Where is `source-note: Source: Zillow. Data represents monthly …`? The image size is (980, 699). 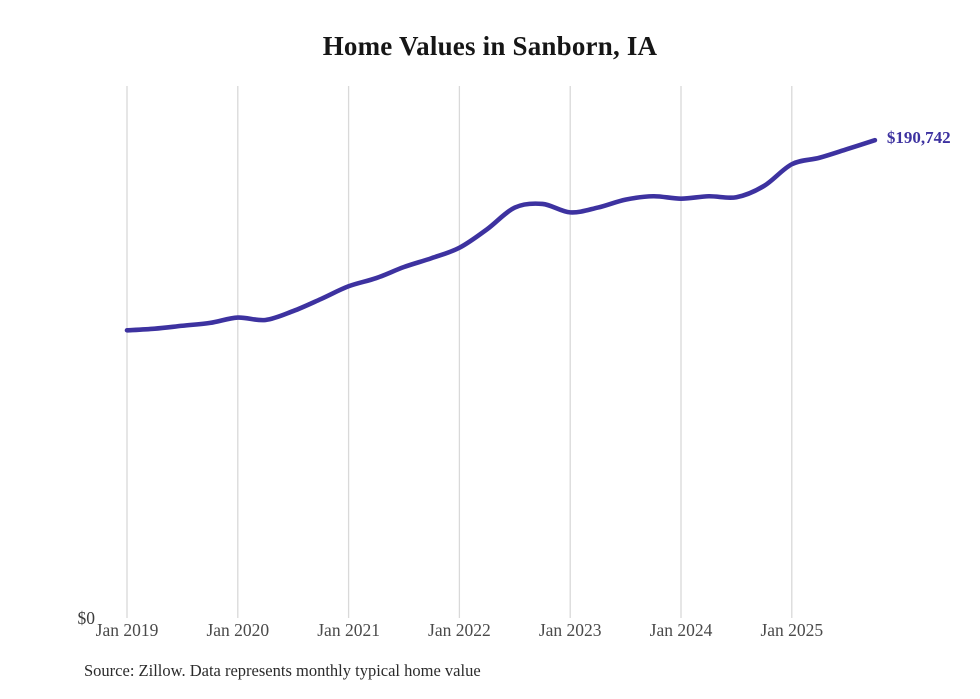
source-note: Source: Zillow. Data represents monthly … is located at coordinates (282, 670).